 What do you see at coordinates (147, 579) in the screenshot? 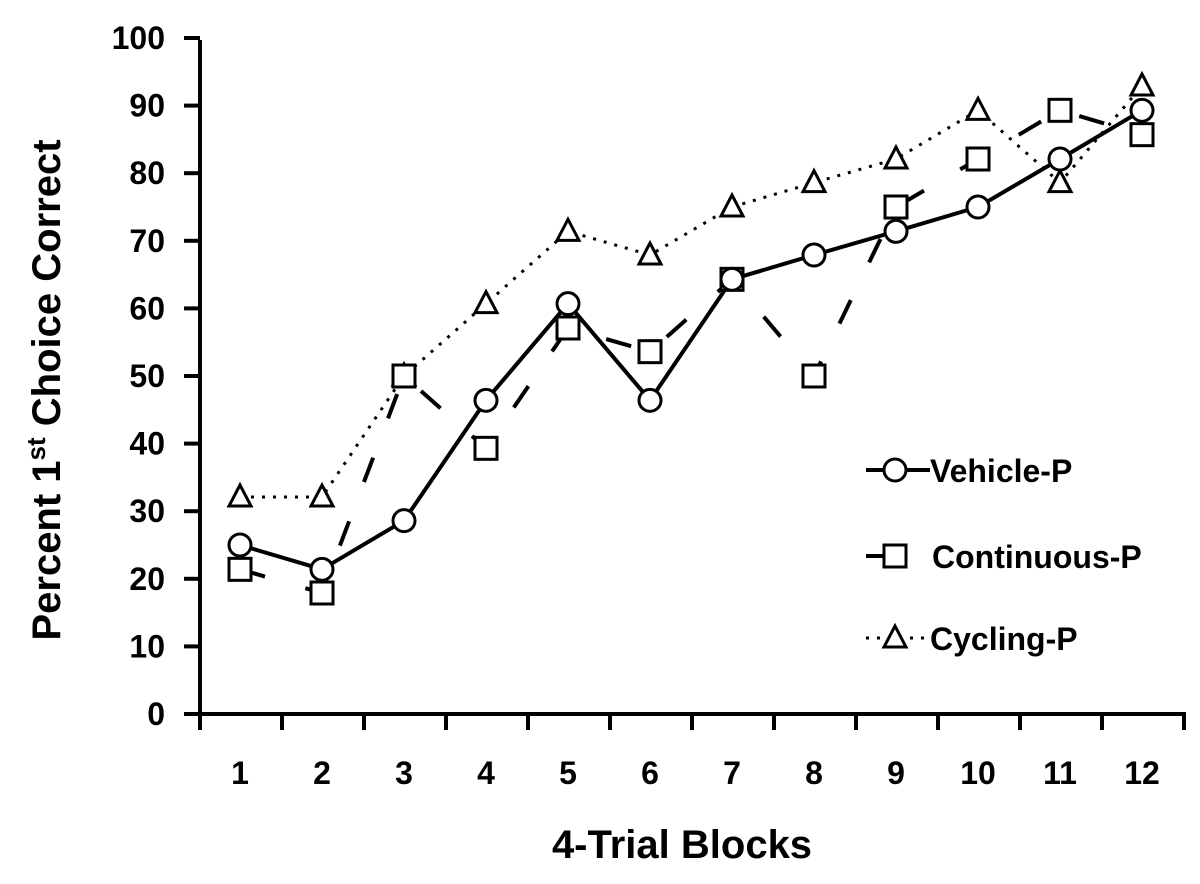
I see `y-tick-label: 20` at bounding box center [147, 579].